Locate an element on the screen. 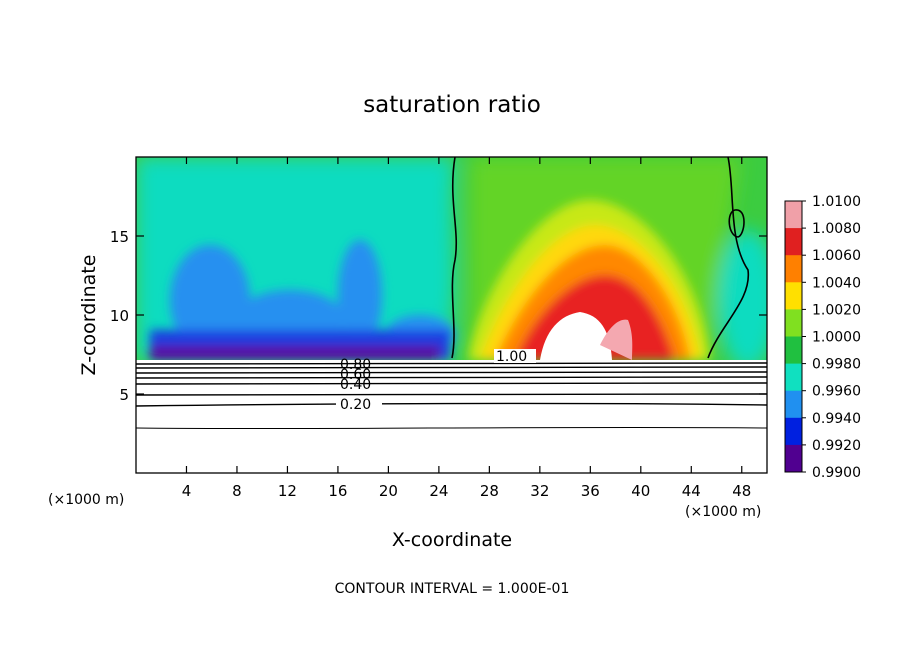 This screenshot has width=904, height=654. x-unit-label-right: (×1000 m) is located at coordinates (723, 512).